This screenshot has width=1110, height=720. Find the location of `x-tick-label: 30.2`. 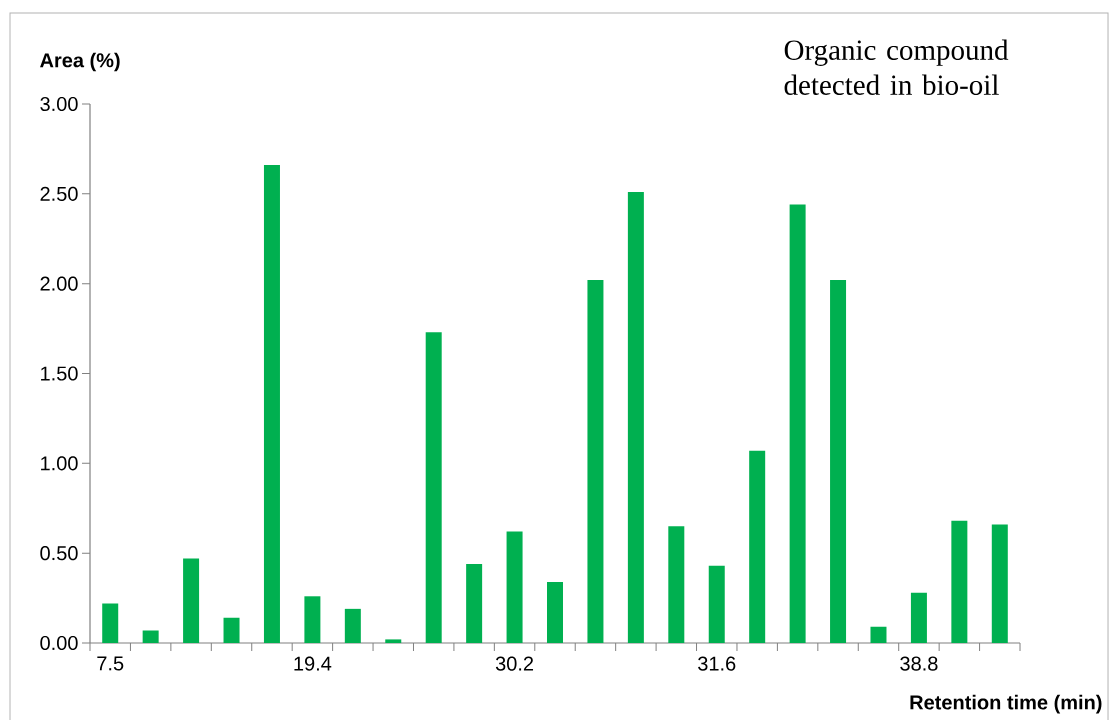

x-tick-label: 30.2 is located at coordinates (514, 663).